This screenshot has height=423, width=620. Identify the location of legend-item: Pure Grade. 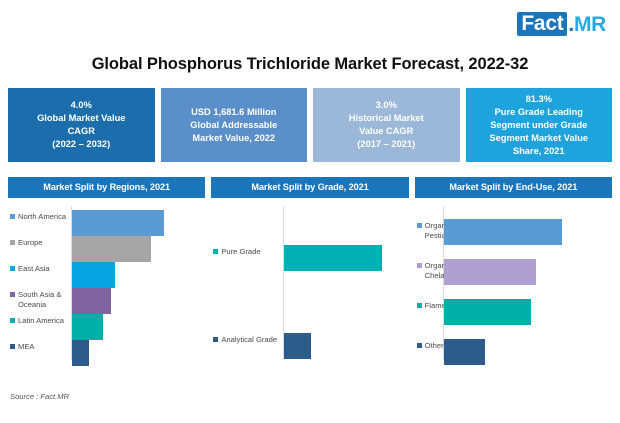
(246, 252).